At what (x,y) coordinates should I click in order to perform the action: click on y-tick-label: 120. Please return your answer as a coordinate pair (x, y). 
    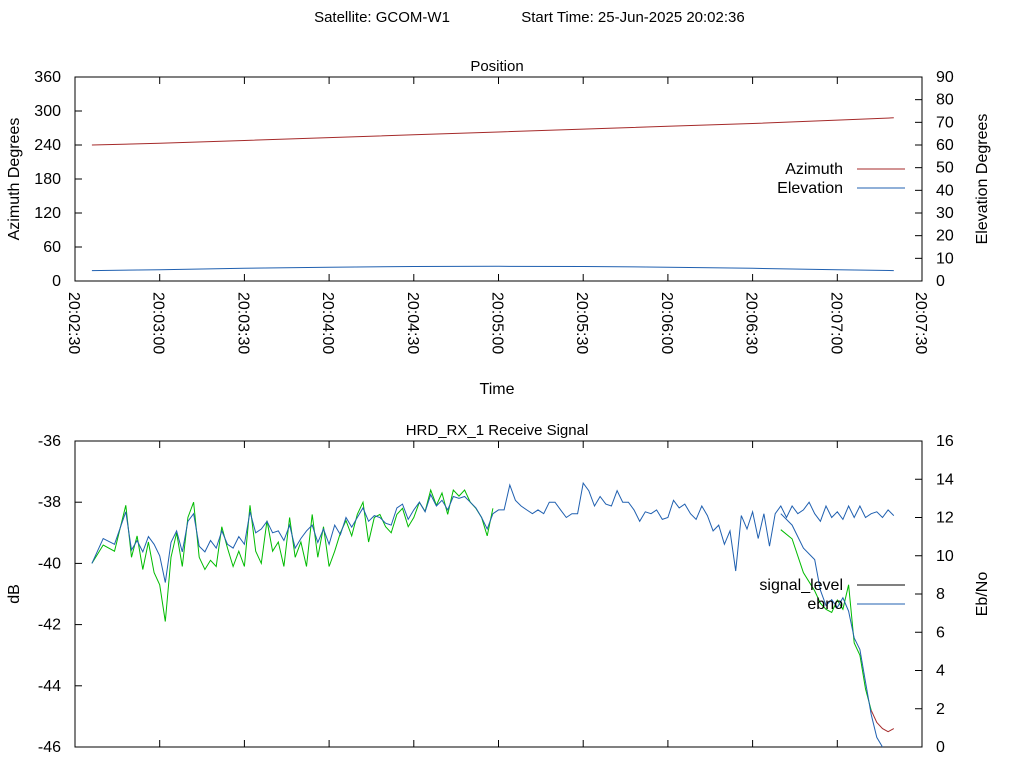
    Looking at the image, I should click on (47, 213).